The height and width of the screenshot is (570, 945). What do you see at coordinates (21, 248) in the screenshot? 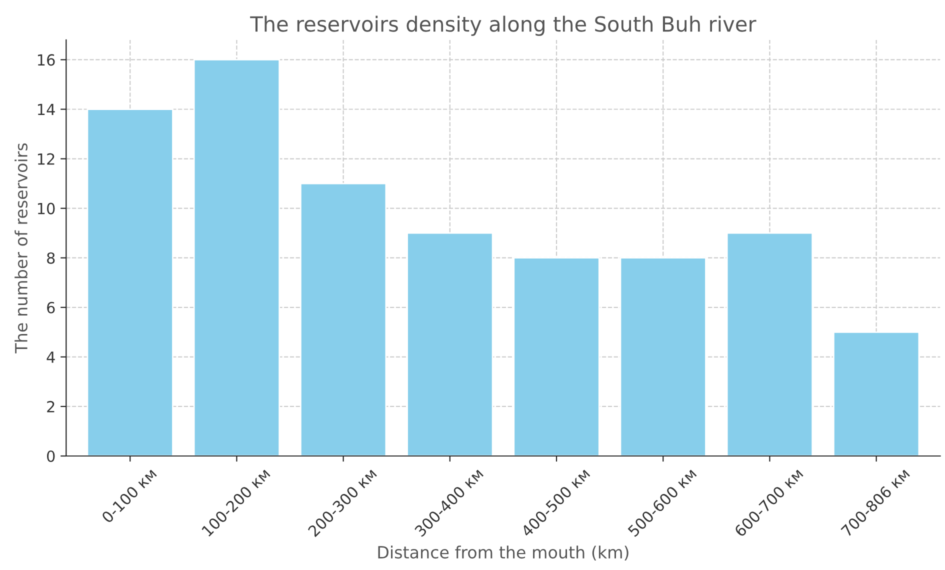
I see `y-axis-title: The number of reservoirs` at bounding box center [21, 248].